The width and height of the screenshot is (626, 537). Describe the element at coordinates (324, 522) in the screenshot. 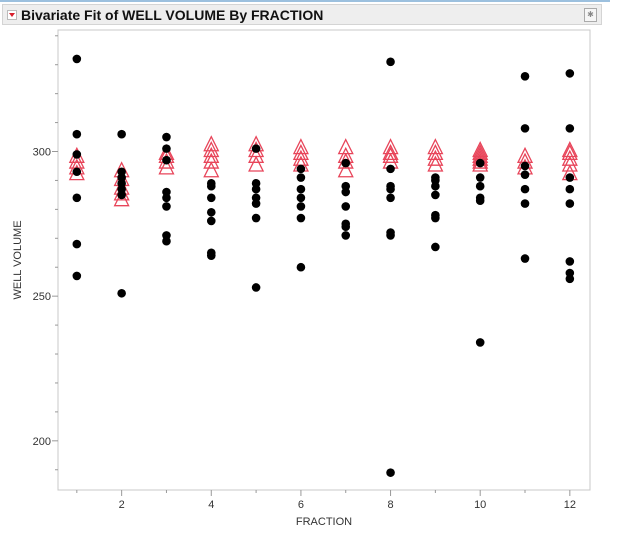

I see `x-axis-label: FRACTION` at that location.